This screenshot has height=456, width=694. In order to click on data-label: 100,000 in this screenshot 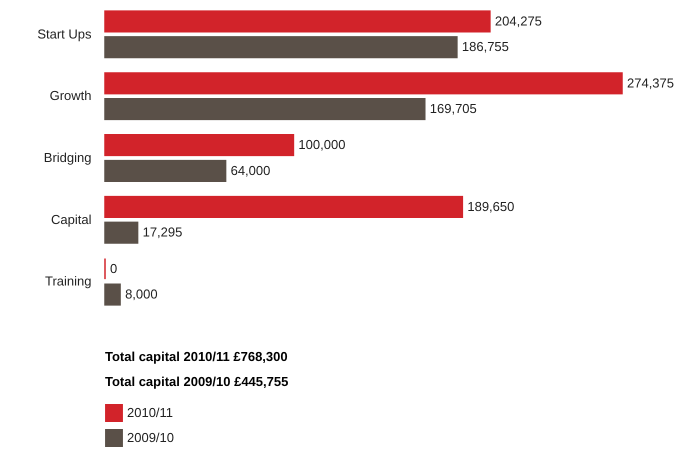, I will do `click(322, 144)`.